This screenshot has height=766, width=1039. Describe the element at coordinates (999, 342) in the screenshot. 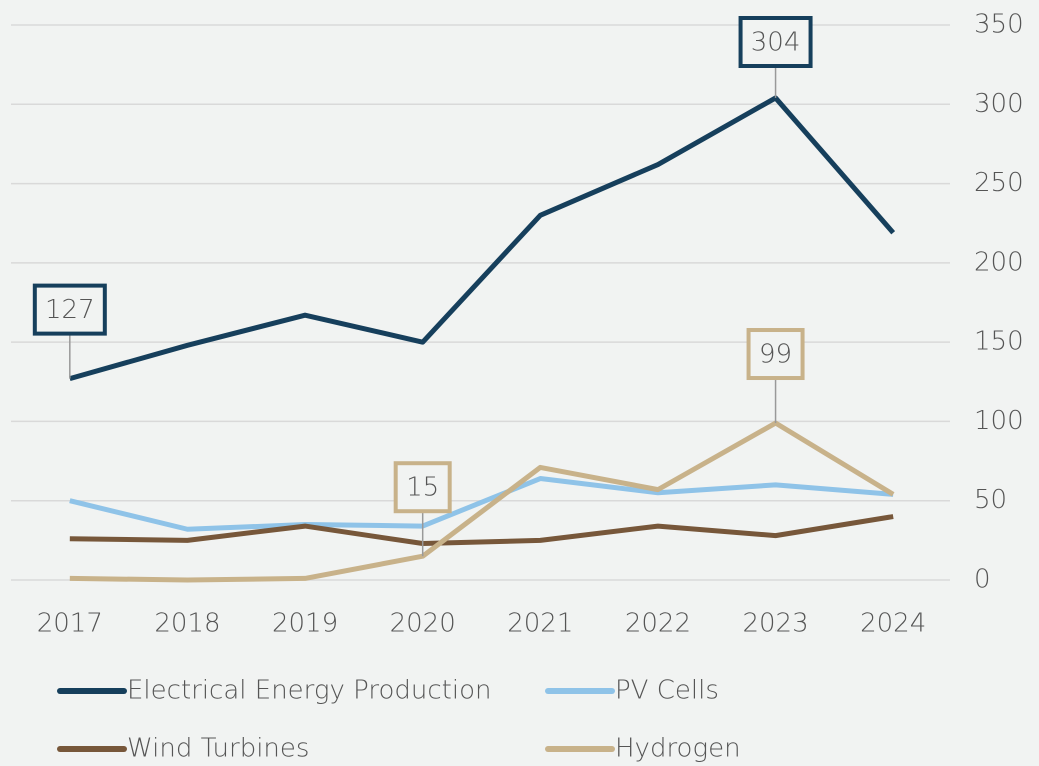

I see `y-tick-label: 150` at that location.